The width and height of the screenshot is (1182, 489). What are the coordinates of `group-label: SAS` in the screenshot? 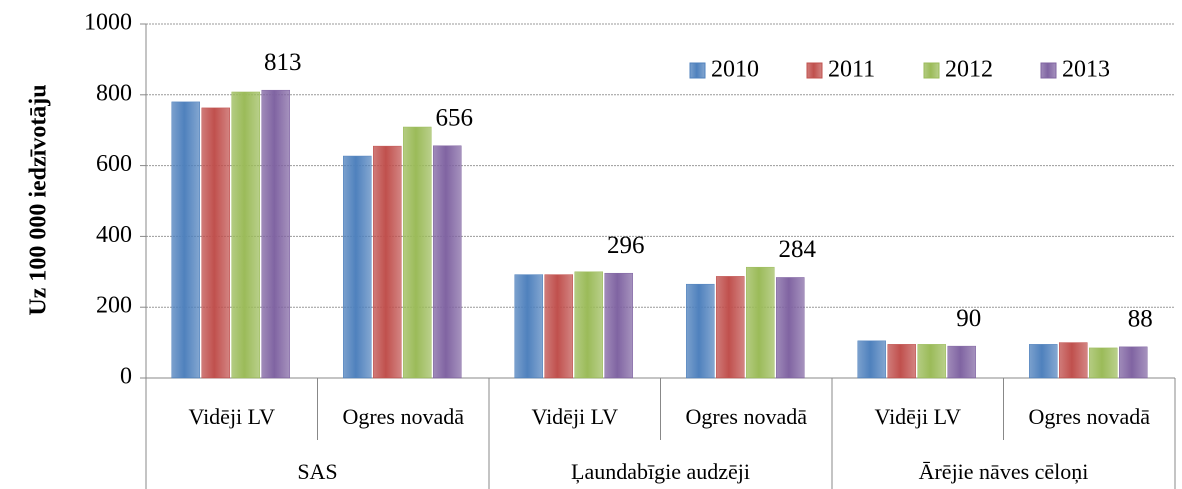 It's located at (317, 471).